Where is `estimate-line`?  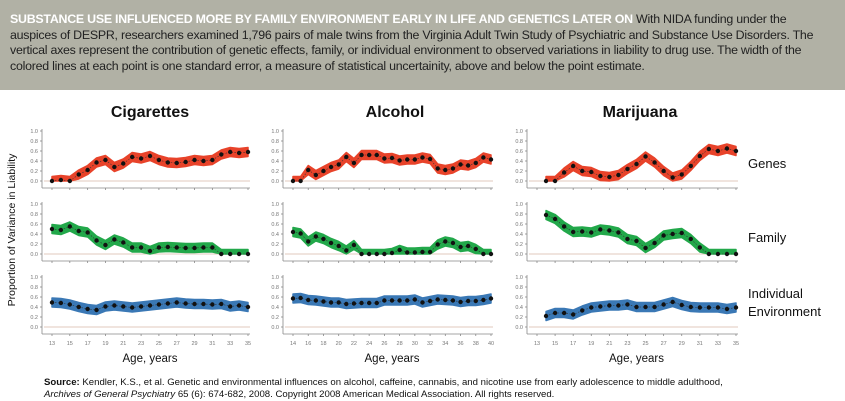
estimate-line is located at coordinates (150, 166).